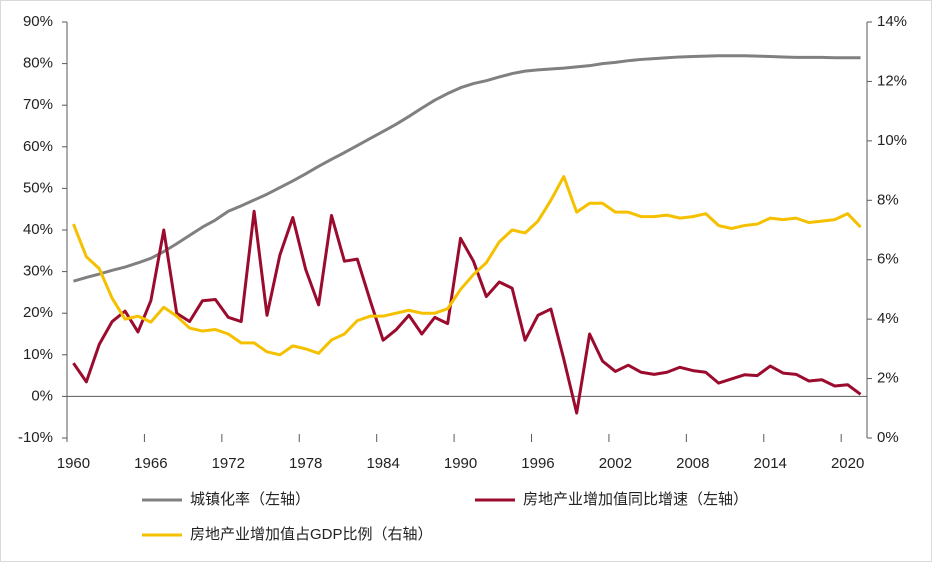 Image resolution: width=932 pixels, height=562 pixels. I want to click on y-tick-label: 0%, so click(42, 395).